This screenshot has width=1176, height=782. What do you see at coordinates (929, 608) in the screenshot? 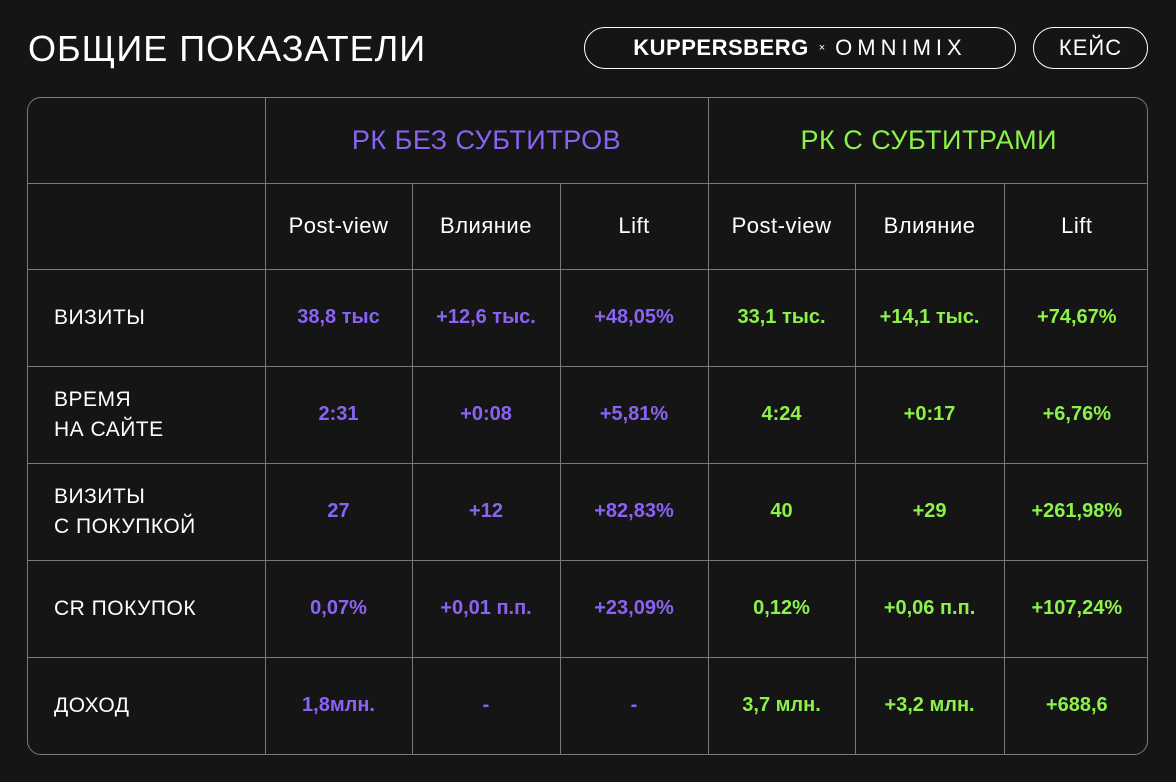
I see `value-cell: +0,06 п.п.` at bounding box center [929, 608].